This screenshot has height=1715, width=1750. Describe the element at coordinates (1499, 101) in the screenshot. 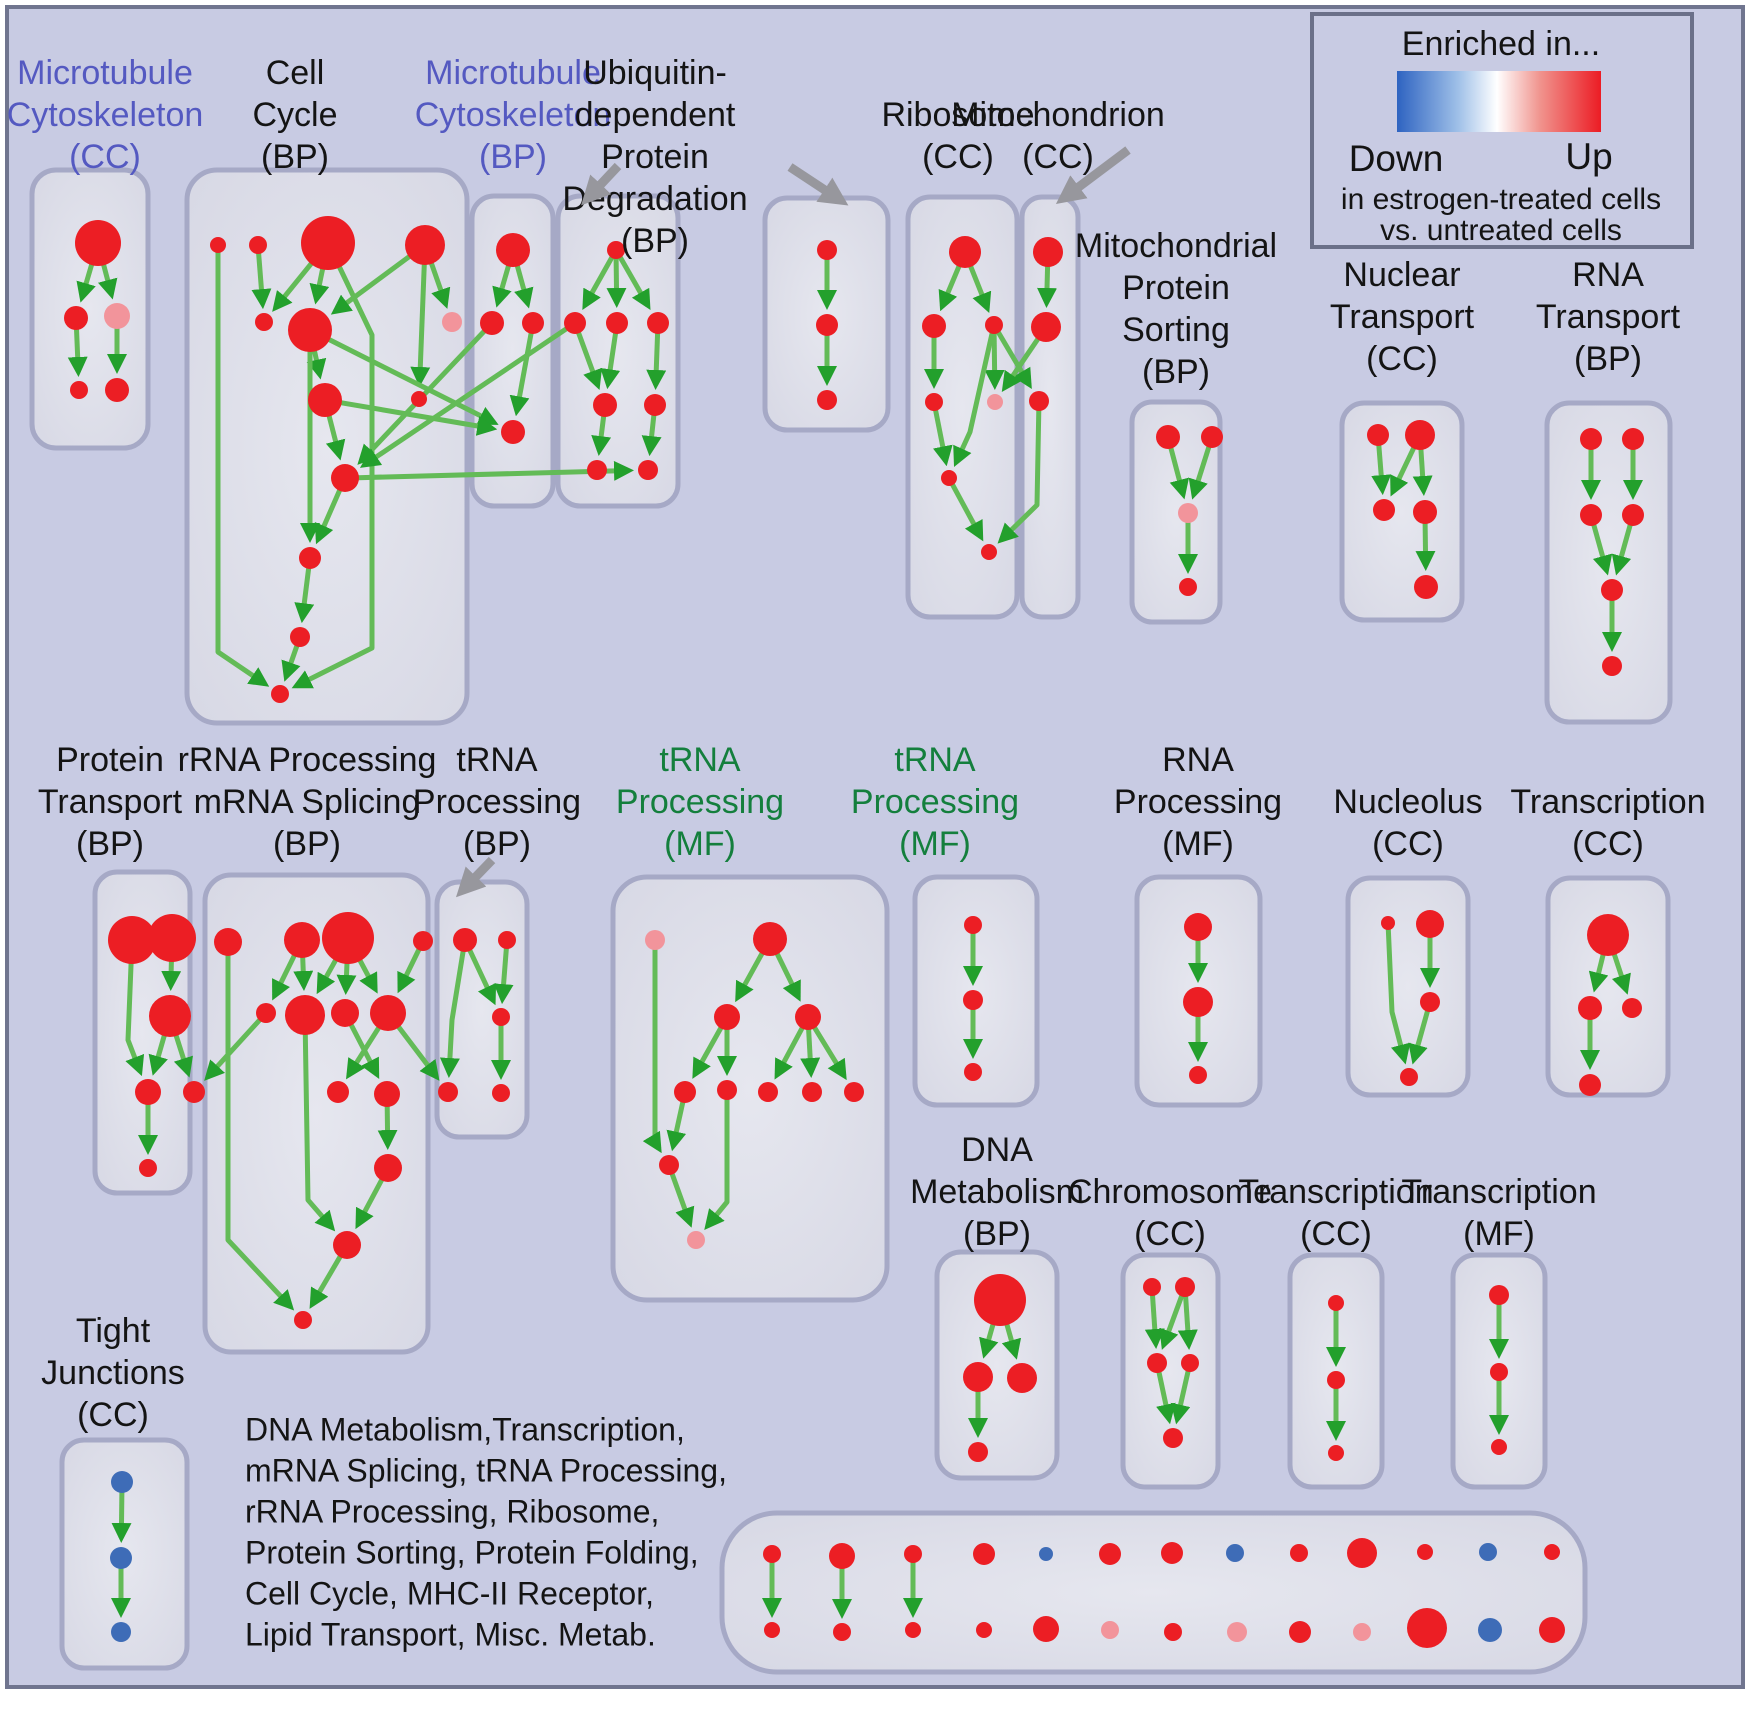

I see `legend-gradient-bar` at that location.